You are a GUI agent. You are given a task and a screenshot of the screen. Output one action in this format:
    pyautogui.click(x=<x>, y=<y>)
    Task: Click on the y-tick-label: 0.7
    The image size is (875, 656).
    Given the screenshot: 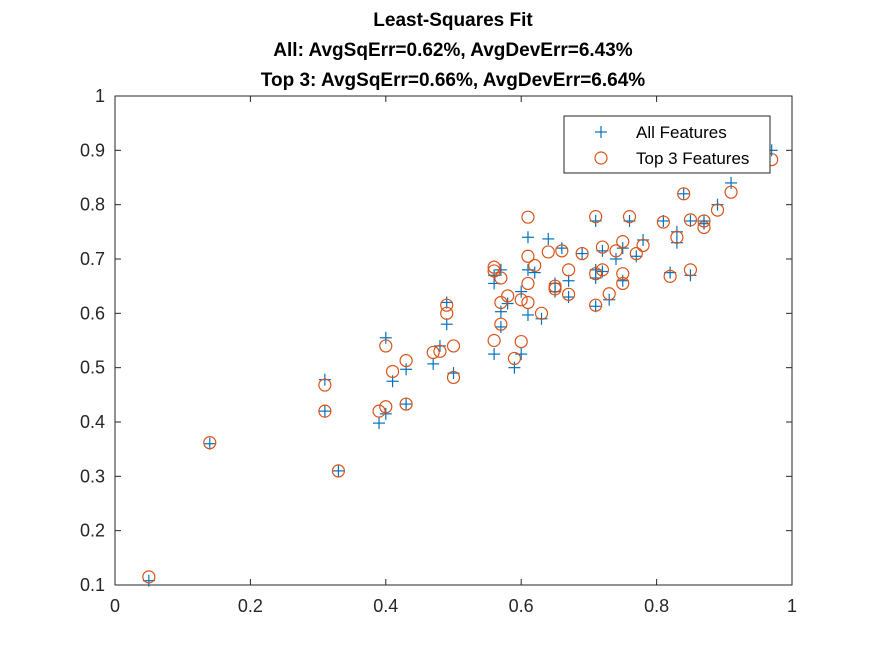 What is the action you would take?
    pyautogui.click(x=92, y=259)
    